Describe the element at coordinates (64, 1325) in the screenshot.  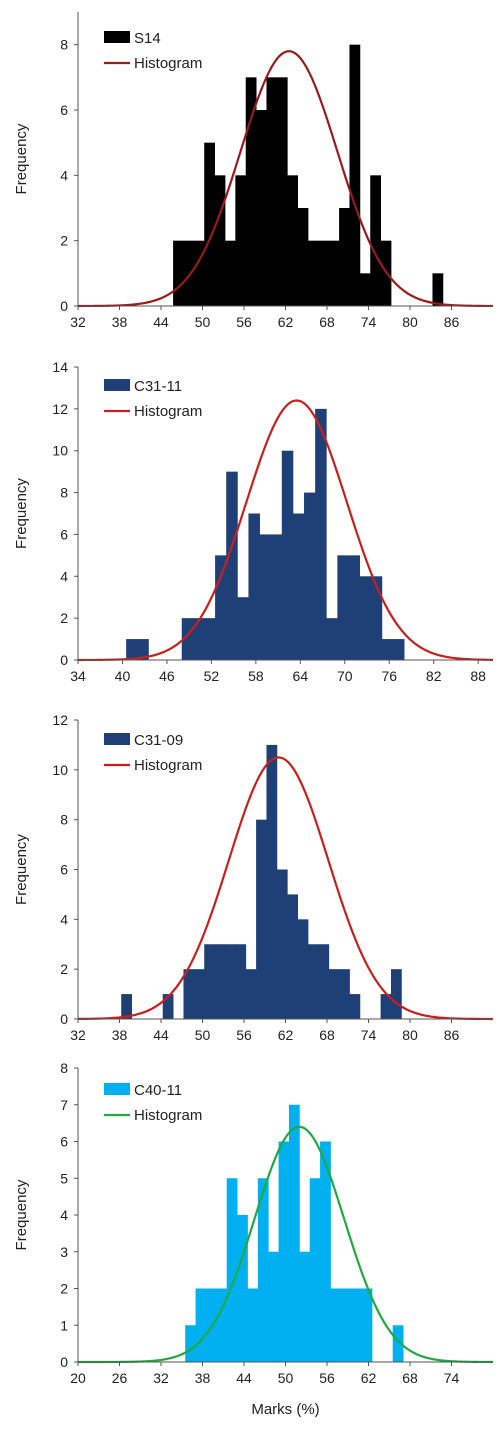
I see `y-tick-label: 1` at that location.